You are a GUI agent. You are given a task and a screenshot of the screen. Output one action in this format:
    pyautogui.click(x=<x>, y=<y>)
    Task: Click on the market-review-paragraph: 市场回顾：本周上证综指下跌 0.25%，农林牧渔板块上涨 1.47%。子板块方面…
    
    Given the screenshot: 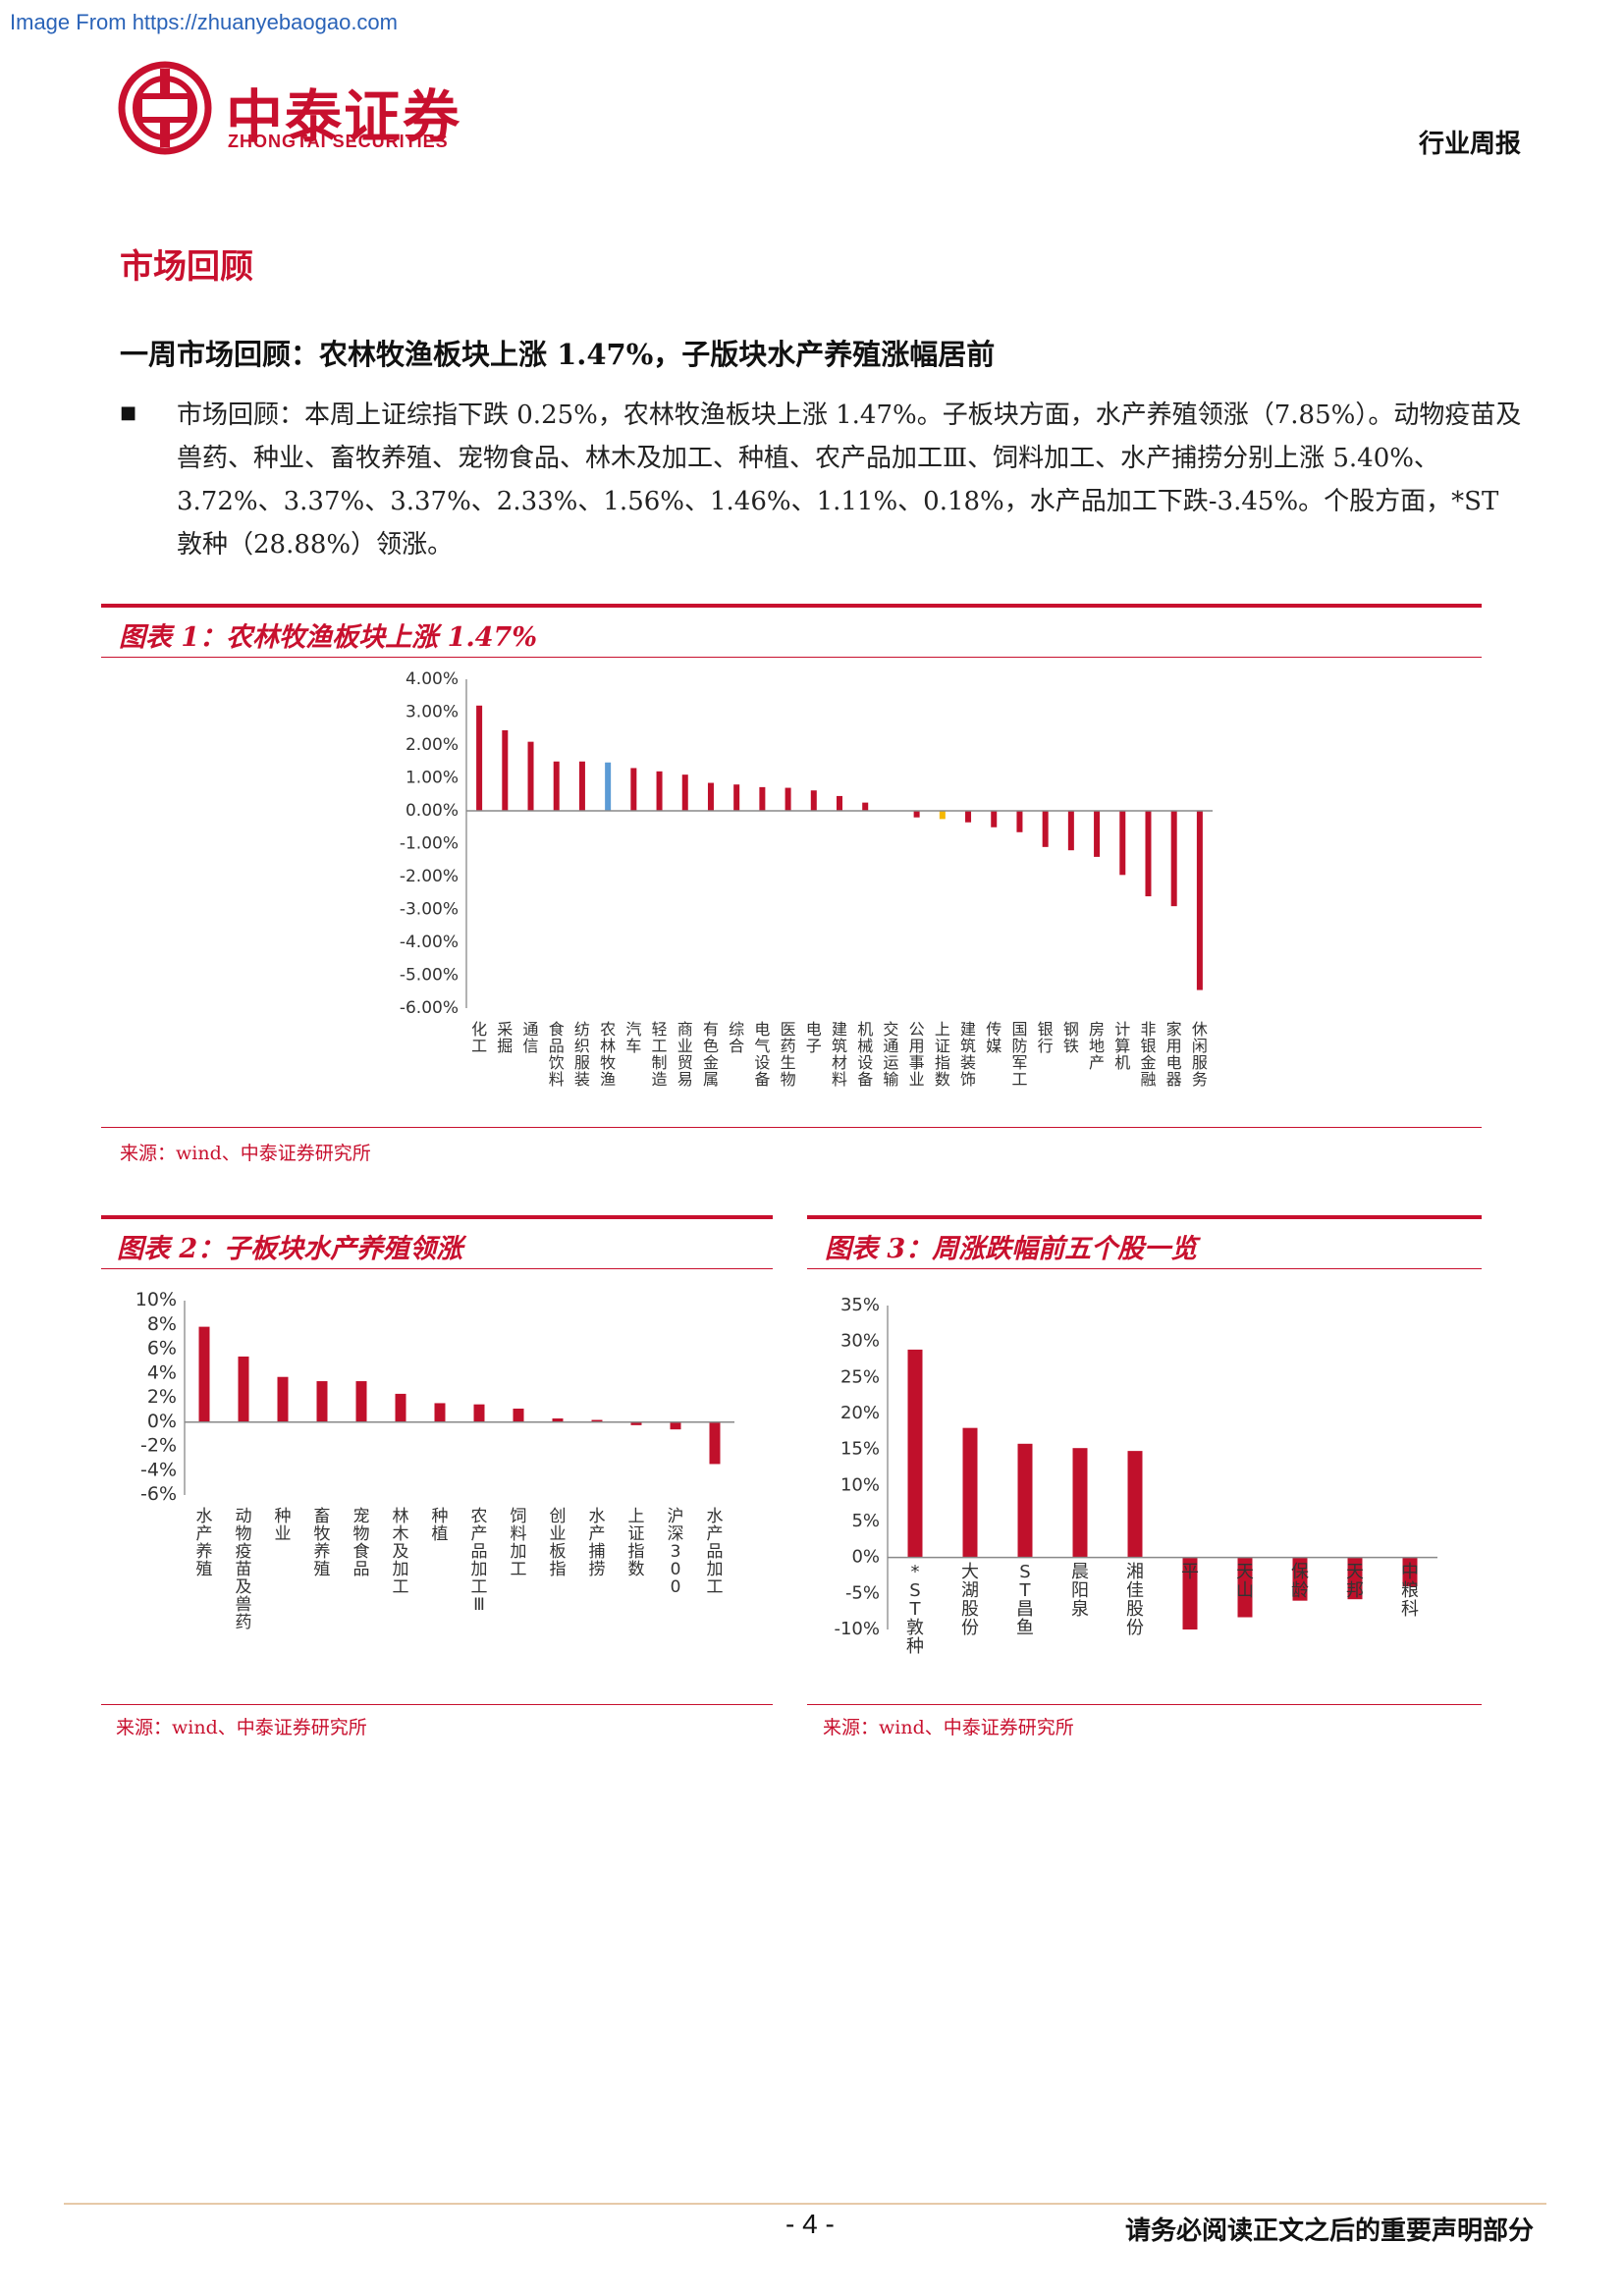 What is the action you would take?
    pyautogui.click(x=849, y=480)
    